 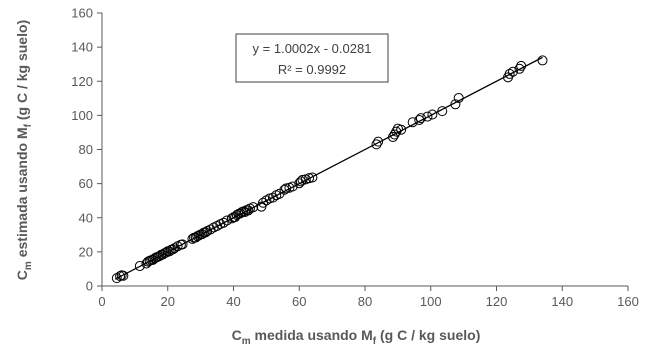 I want to click on y-tick-label: 80, so click(x=86, y=149).